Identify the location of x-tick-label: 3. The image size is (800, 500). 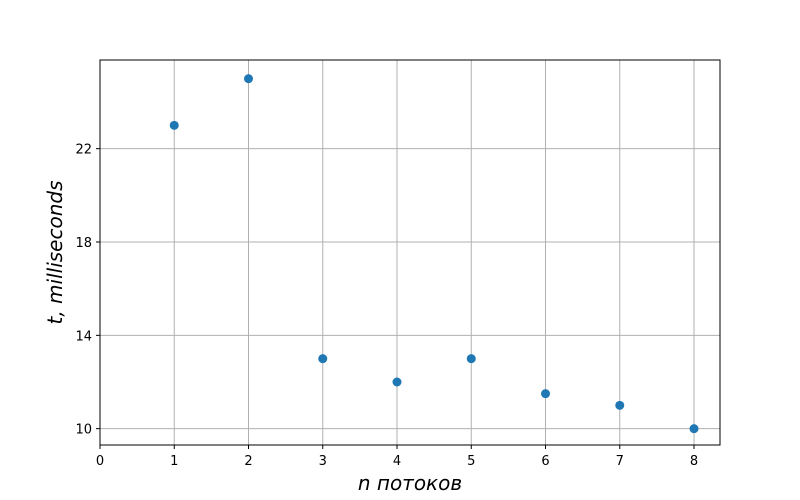
(323, 461).